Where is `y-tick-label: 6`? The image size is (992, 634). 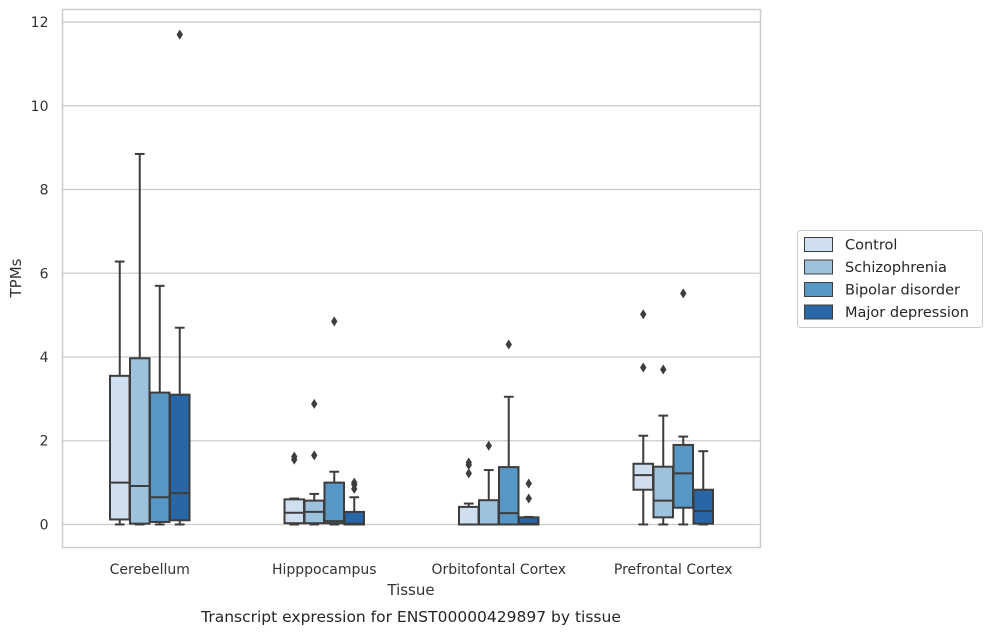 y-tick-label: 6 is located at coordinates (44, 274).